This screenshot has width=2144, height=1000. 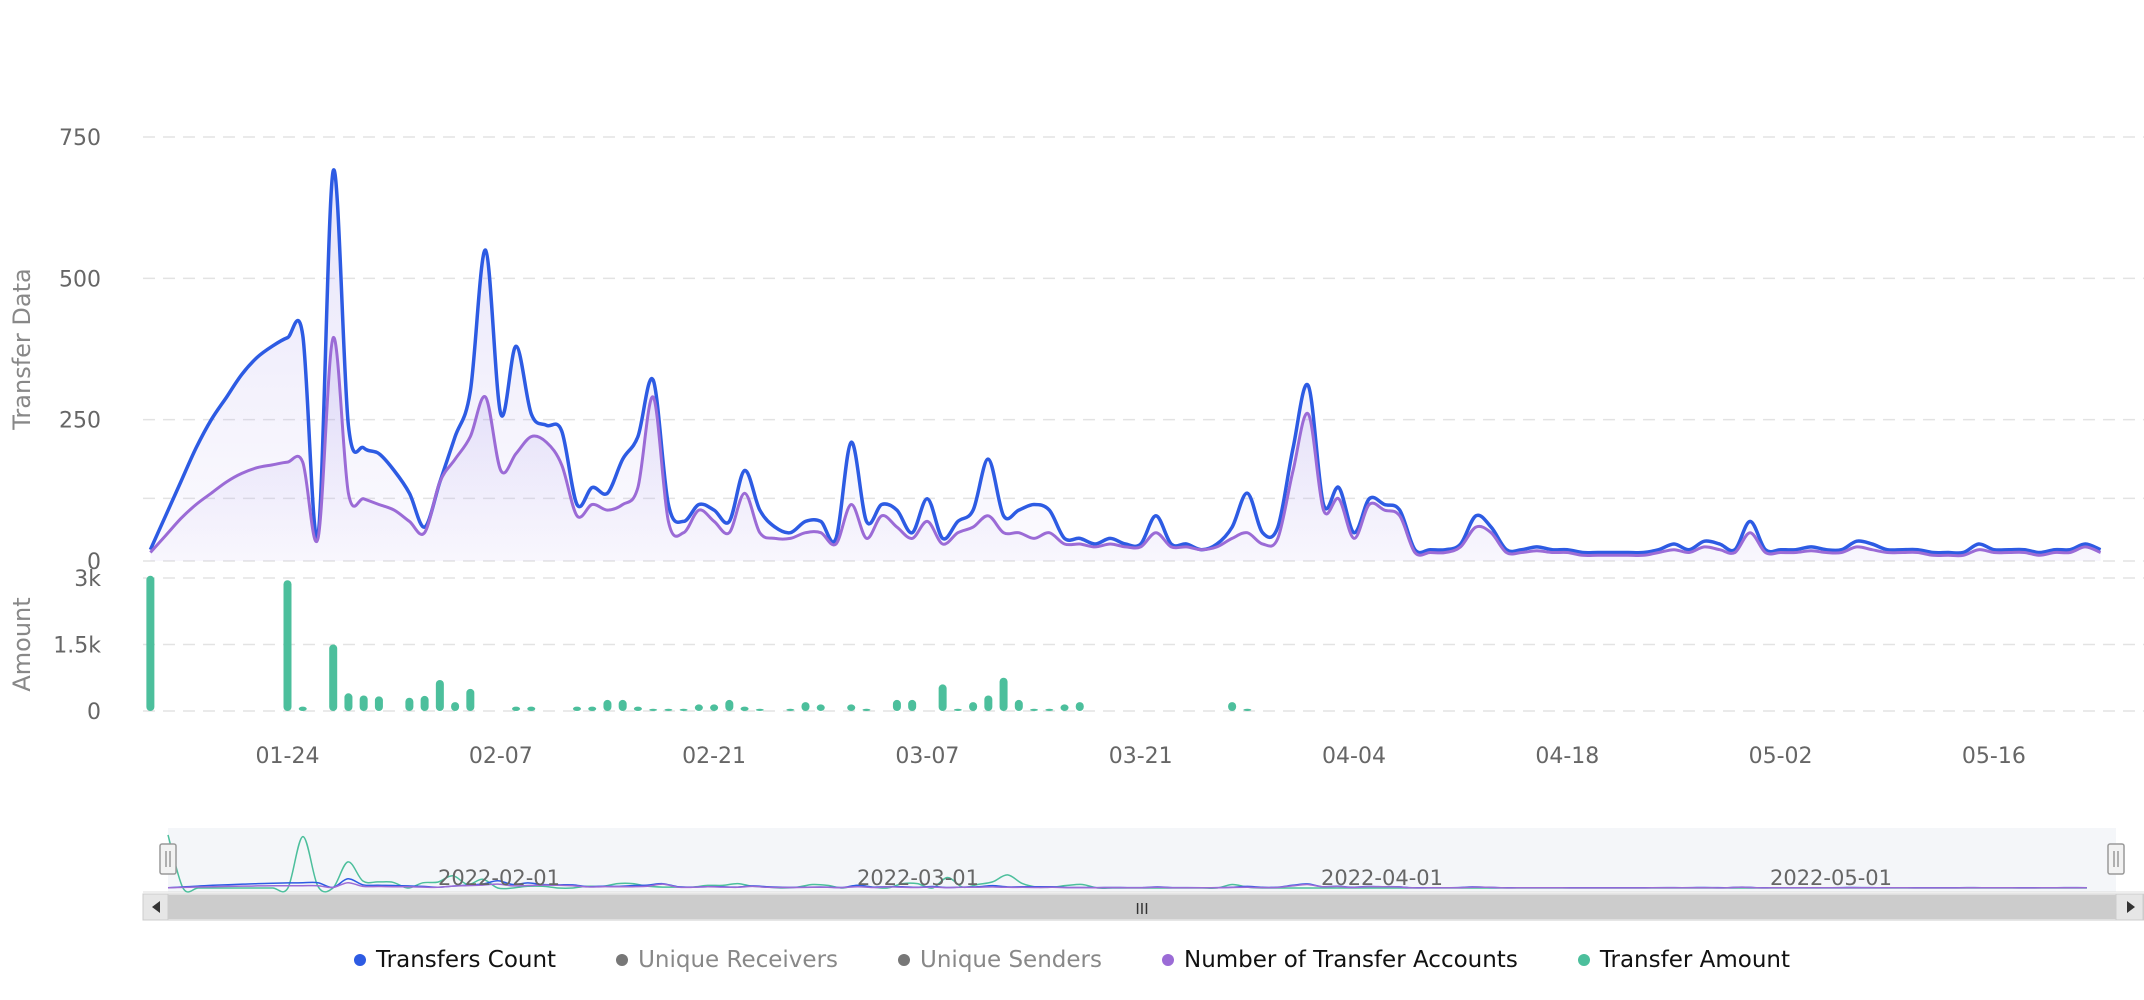 I want to click on y-axis-title: Transfer Data, so click(x=22, y=349).